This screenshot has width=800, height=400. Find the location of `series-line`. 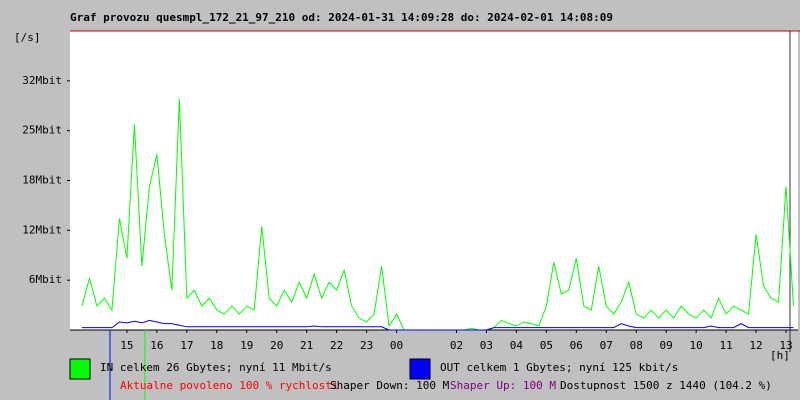

series-line is located at coordinates (437, 325).